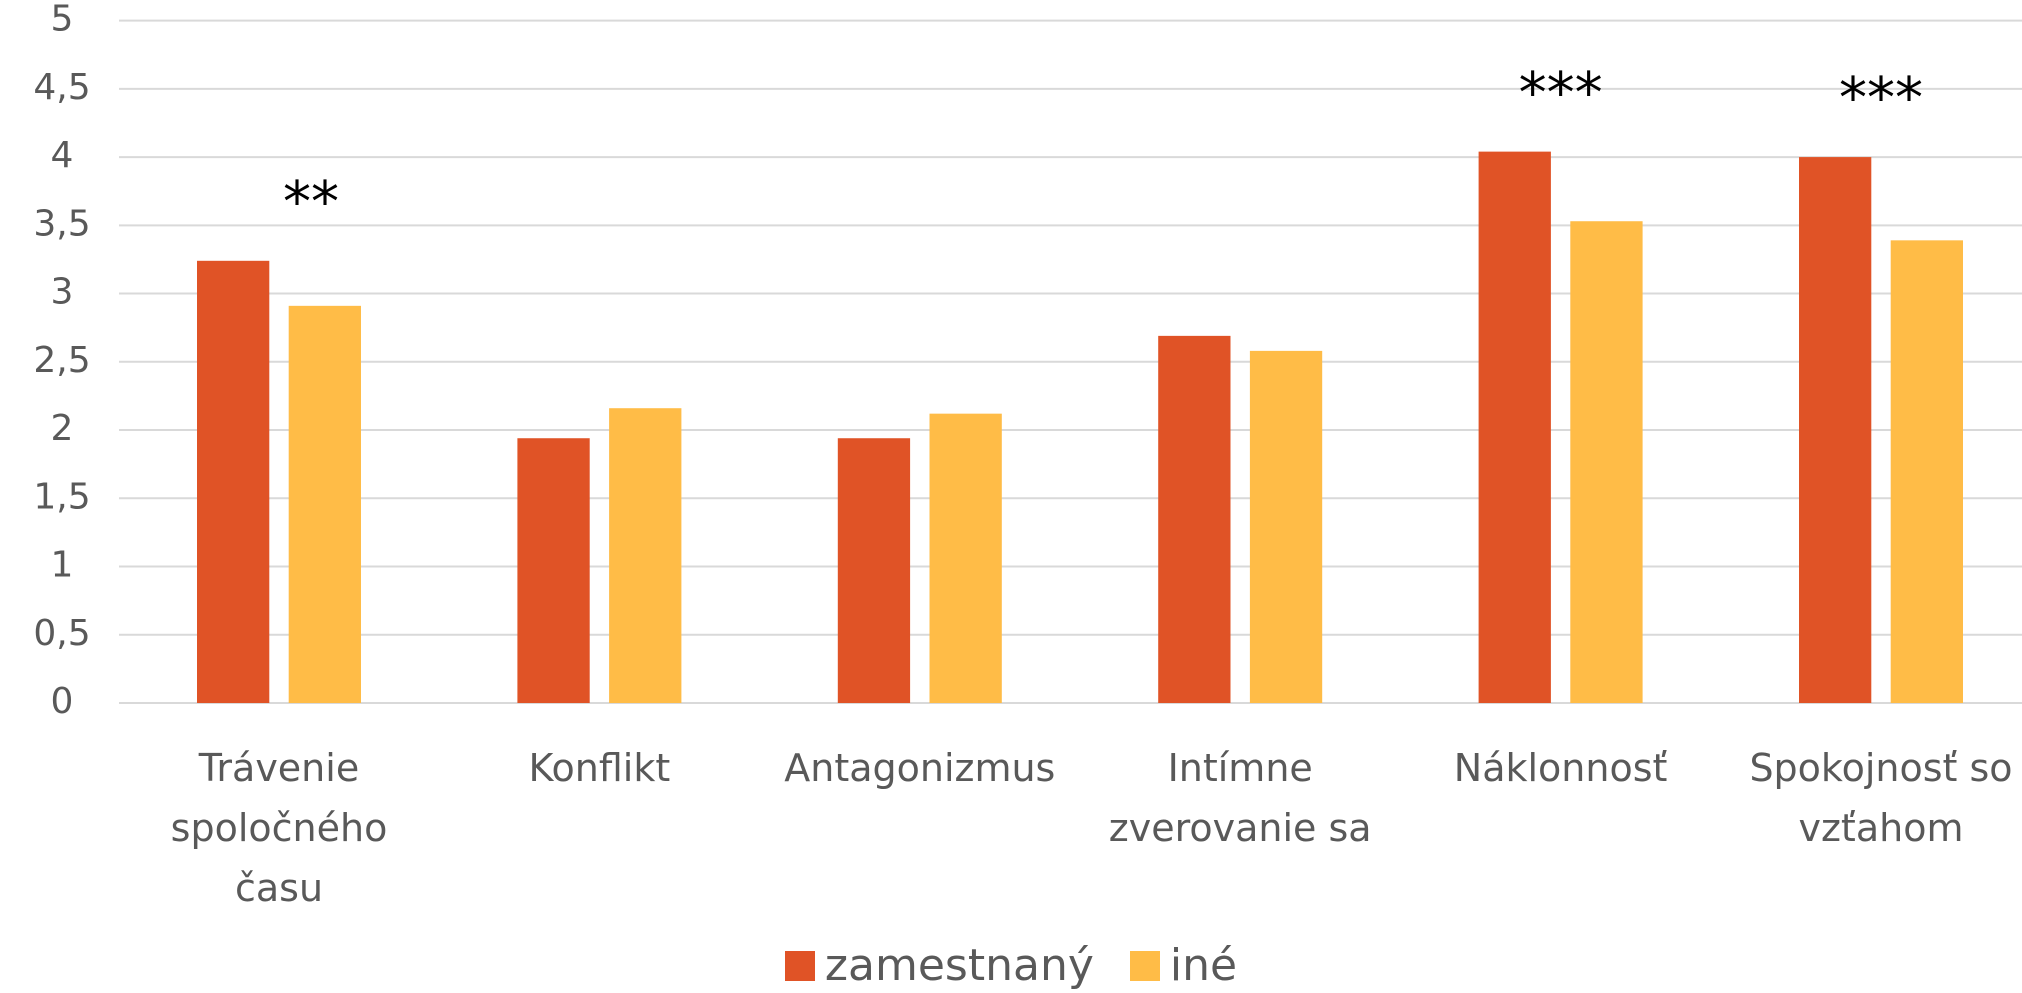  Describe the element at coordinates (1240, 798) in the screenshot. I see `x-tick-label: Intímne zverovanie sa` at that location.